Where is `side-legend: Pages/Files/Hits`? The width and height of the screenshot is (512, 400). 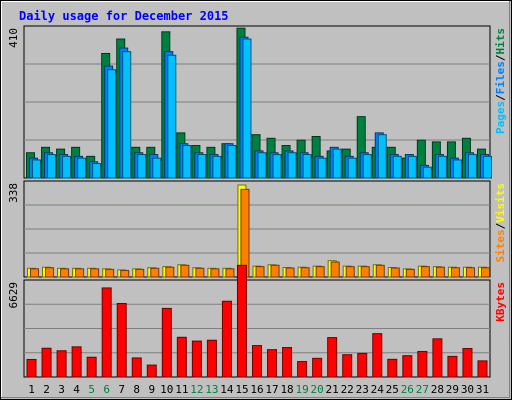
side-legend: Pages/Files/Hits is located at coordinates (500, 81).